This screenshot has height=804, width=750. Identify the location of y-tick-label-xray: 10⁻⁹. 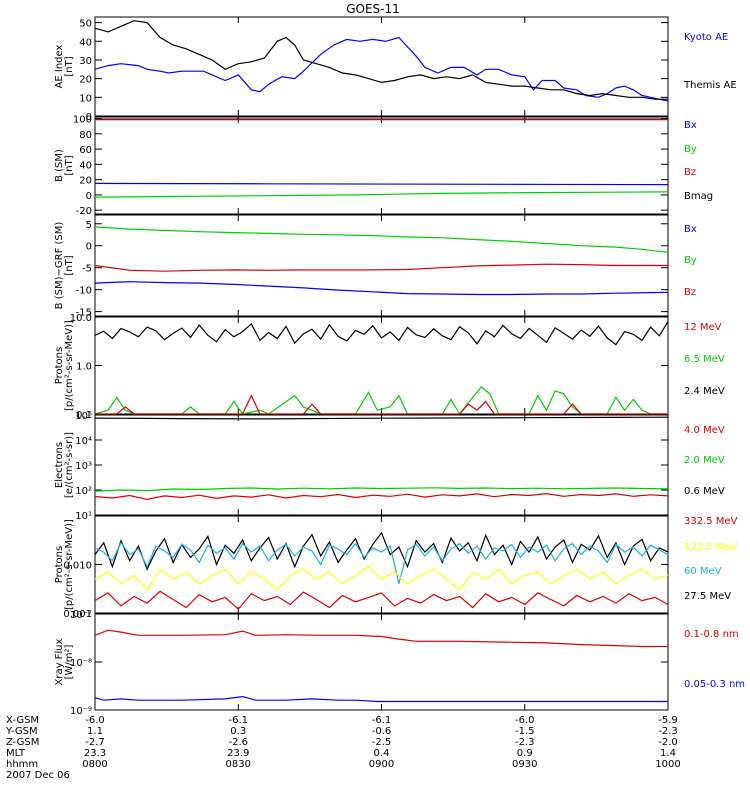
(81, 711).